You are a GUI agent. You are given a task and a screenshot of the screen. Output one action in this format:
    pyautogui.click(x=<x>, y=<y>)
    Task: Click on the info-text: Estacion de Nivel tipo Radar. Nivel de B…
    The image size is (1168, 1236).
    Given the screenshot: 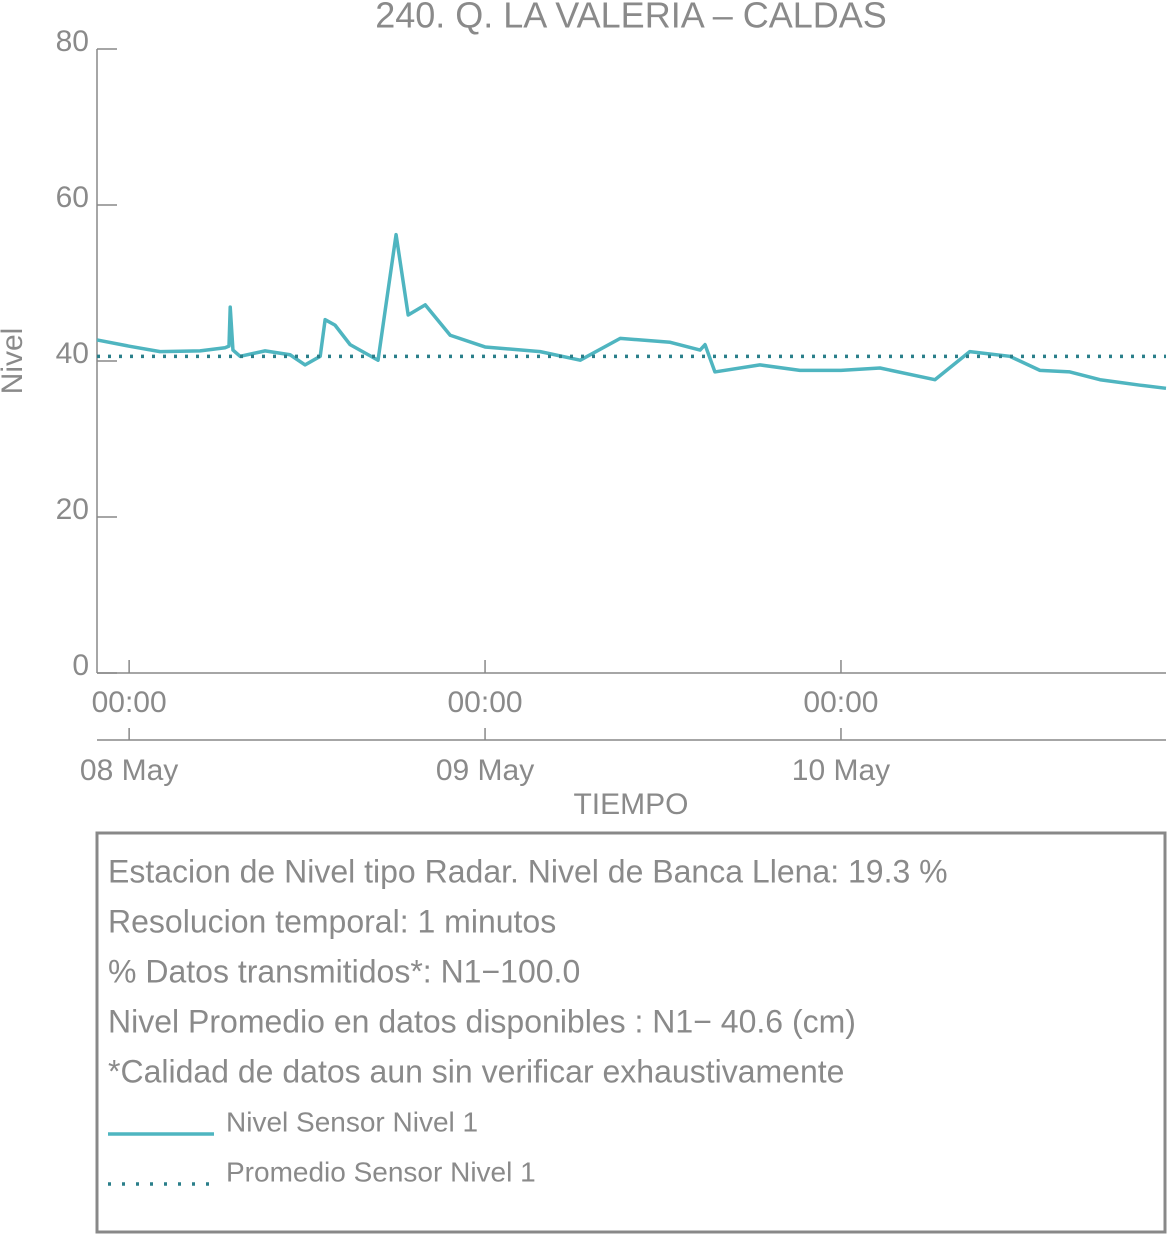 What is the action you would take?
    pyautogui.click(x=528, y=871)
    